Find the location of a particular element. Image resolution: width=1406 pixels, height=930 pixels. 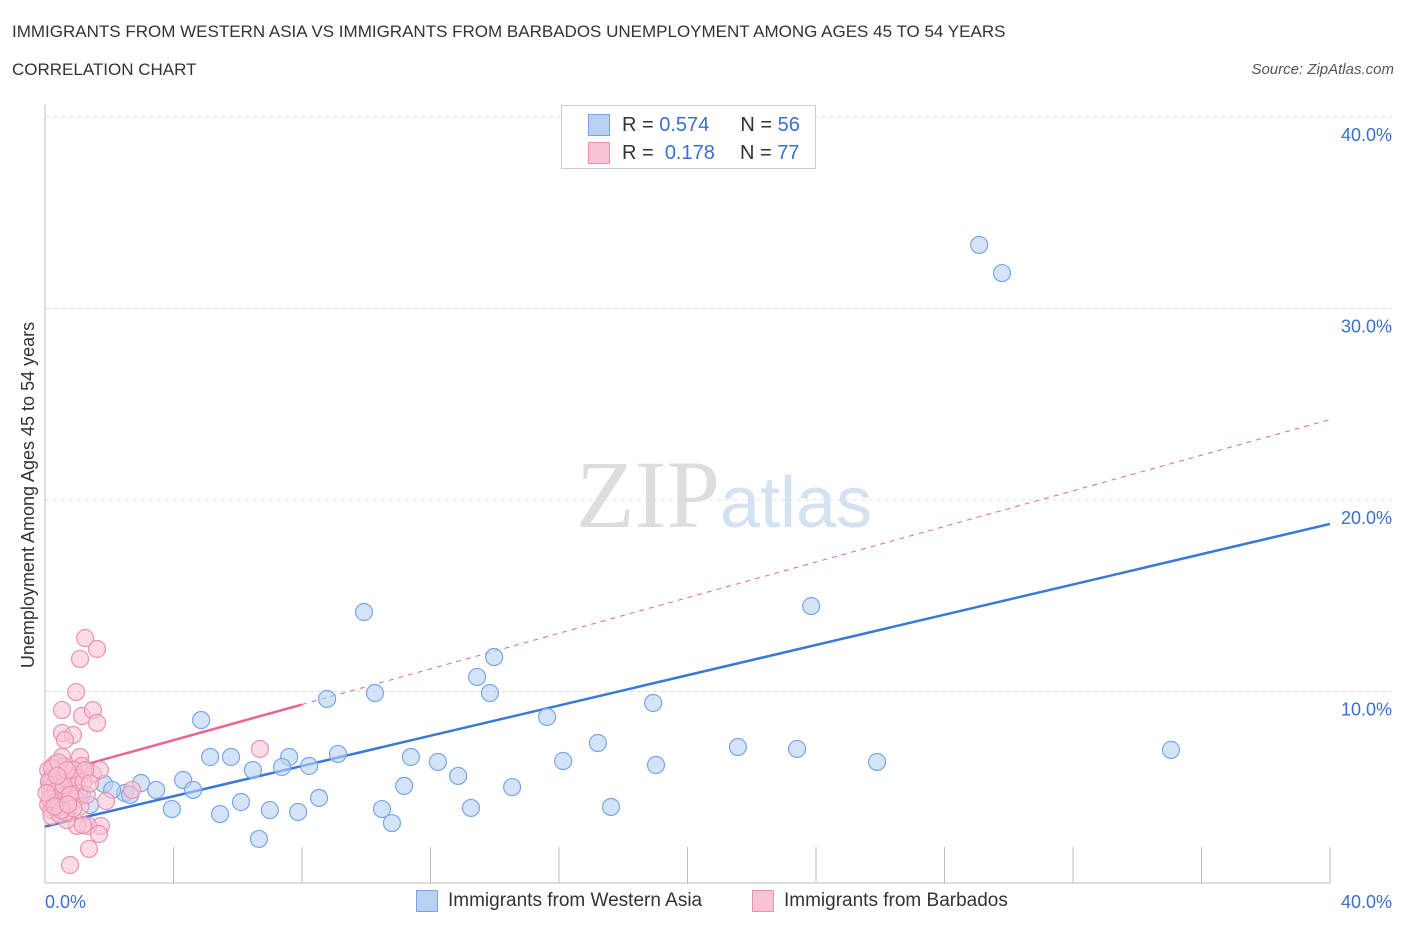

n-value: 77 is located at coordinates (788, 152).